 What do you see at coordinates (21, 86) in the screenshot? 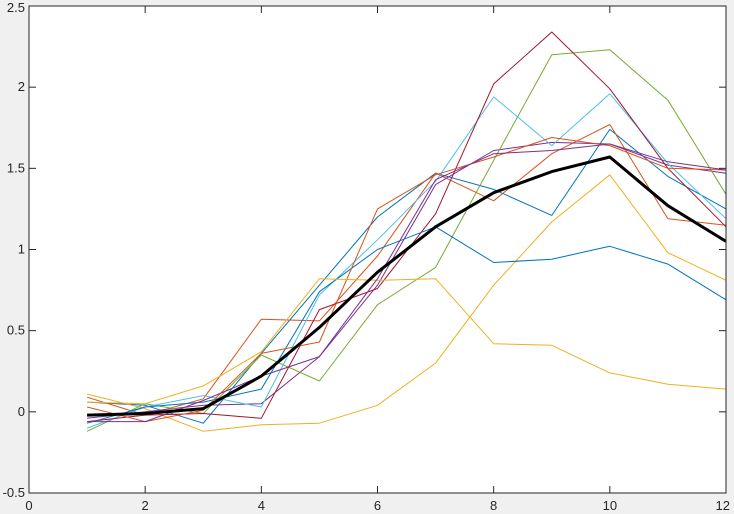
I see `y-tick-label: 2` at bounding box center [21, 86].